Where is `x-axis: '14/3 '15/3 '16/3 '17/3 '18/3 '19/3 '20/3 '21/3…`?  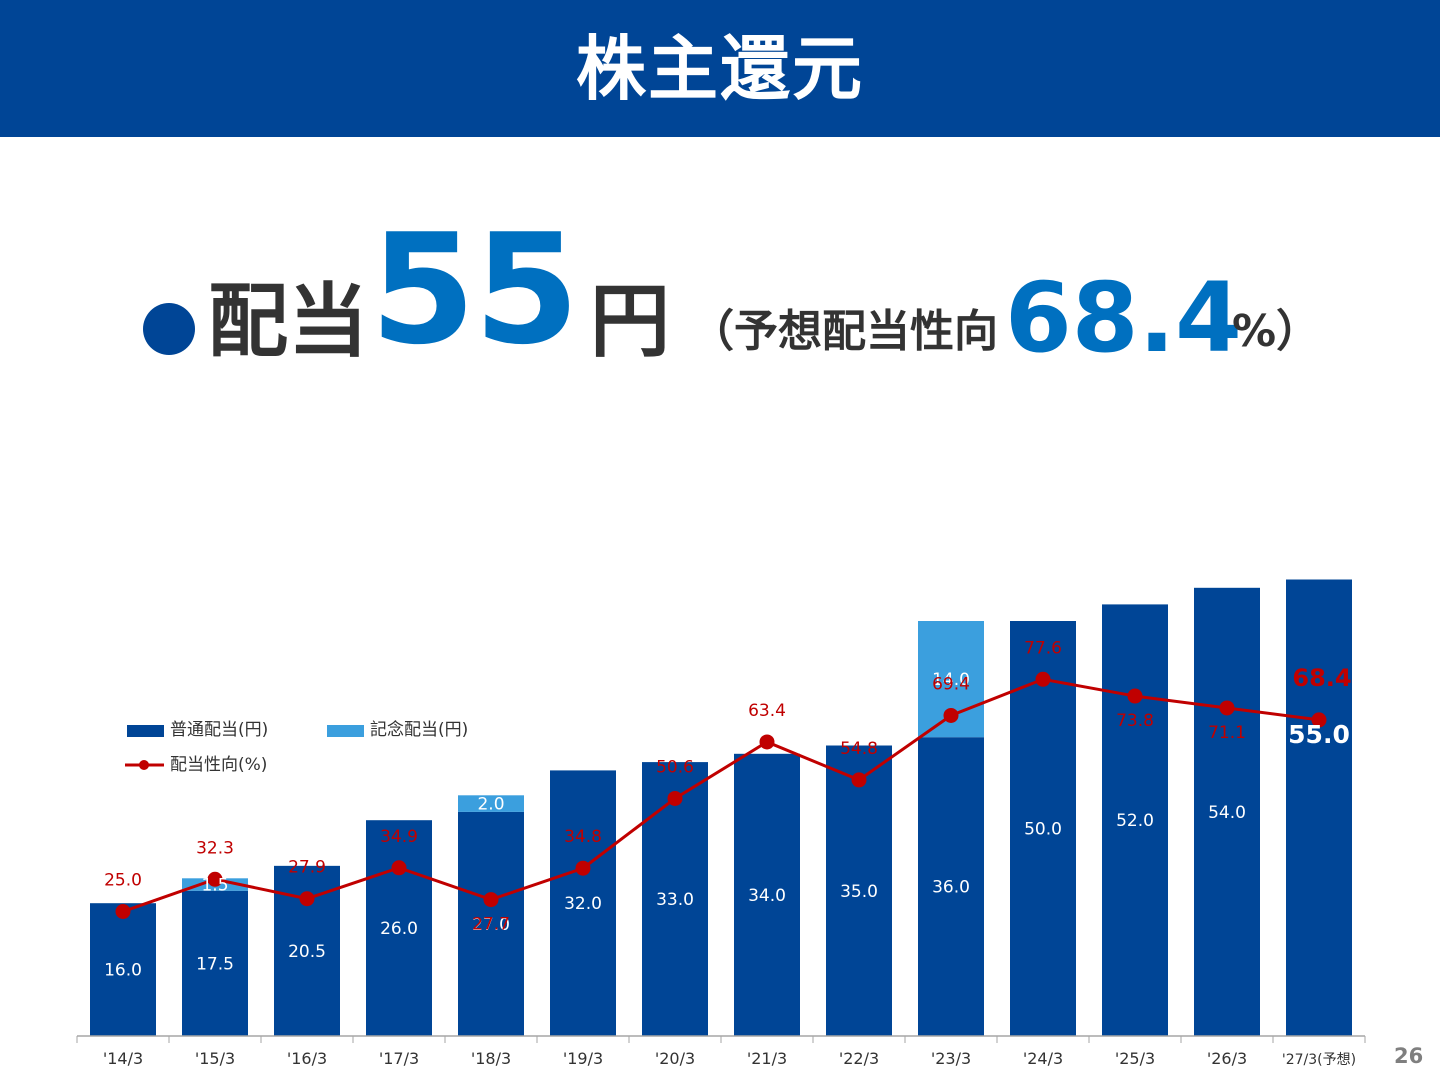
x-axis: '14/3 '15/3 '16/3 '17/3 '18/3 '19/3 '20/3 '21/3… is located at coordinates (721, 1051).